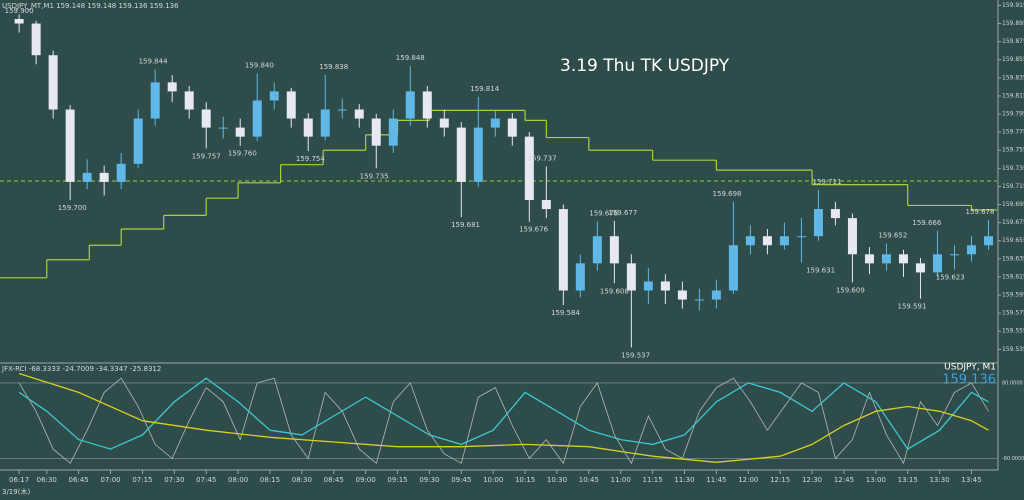 The width and height of the screenshot is (1024, 500). I want to click on y-tick-label: 159.735, so click(1013, 168).